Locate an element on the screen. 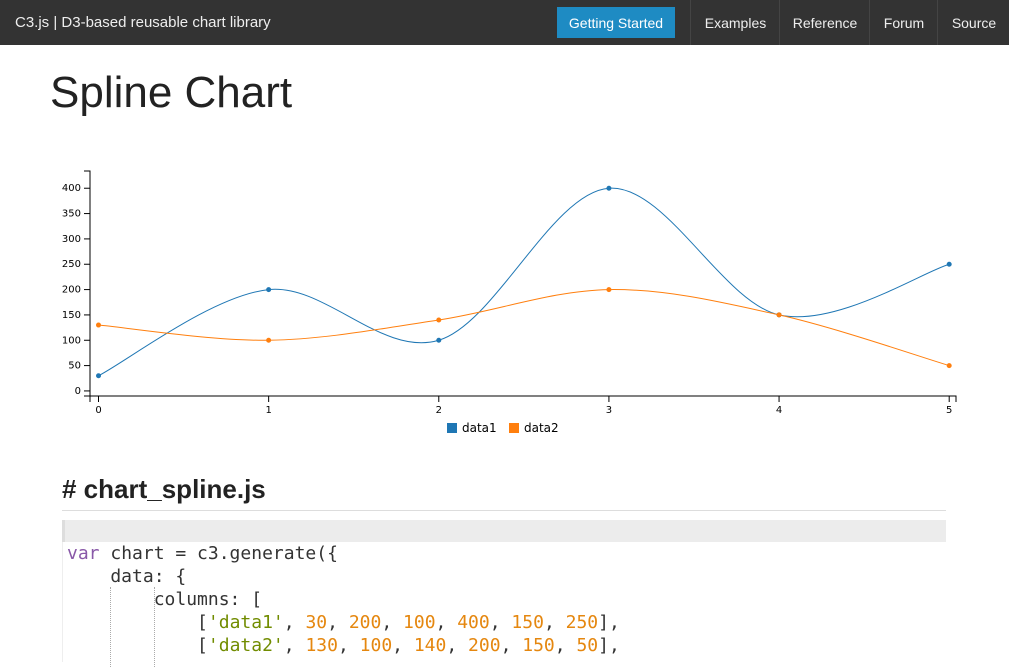  code-token: data: { is located at coordinates (127, 576).